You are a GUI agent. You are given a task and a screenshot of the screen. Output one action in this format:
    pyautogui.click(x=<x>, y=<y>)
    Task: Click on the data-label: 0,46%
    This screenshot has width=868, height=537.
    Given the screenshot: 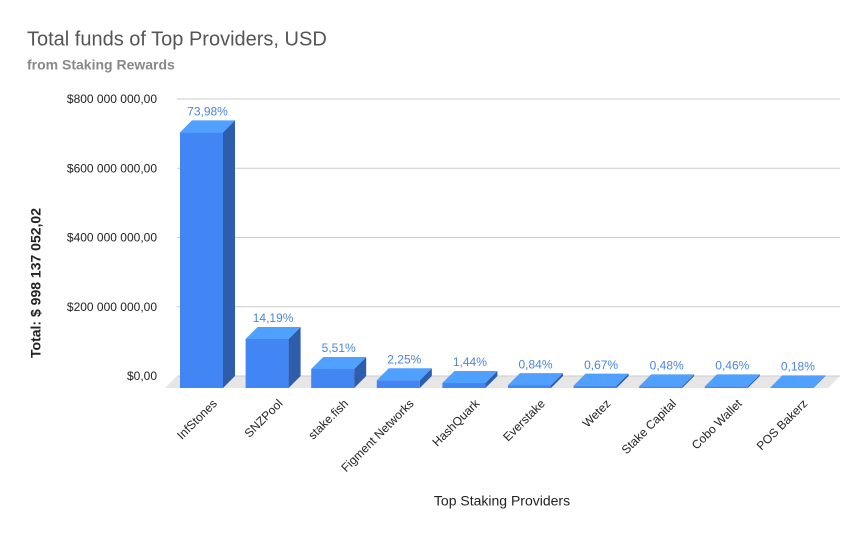 What is the action you would take?
    pyautogui.click(x=732, y=366)
    